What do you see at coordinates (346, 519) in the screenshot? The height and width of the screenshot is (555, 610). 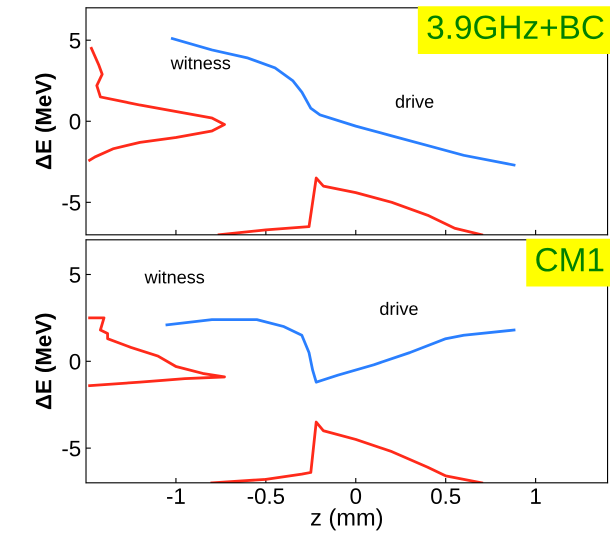 I see `x-axis-title: z (mm)` at bounding box center [346, 519].